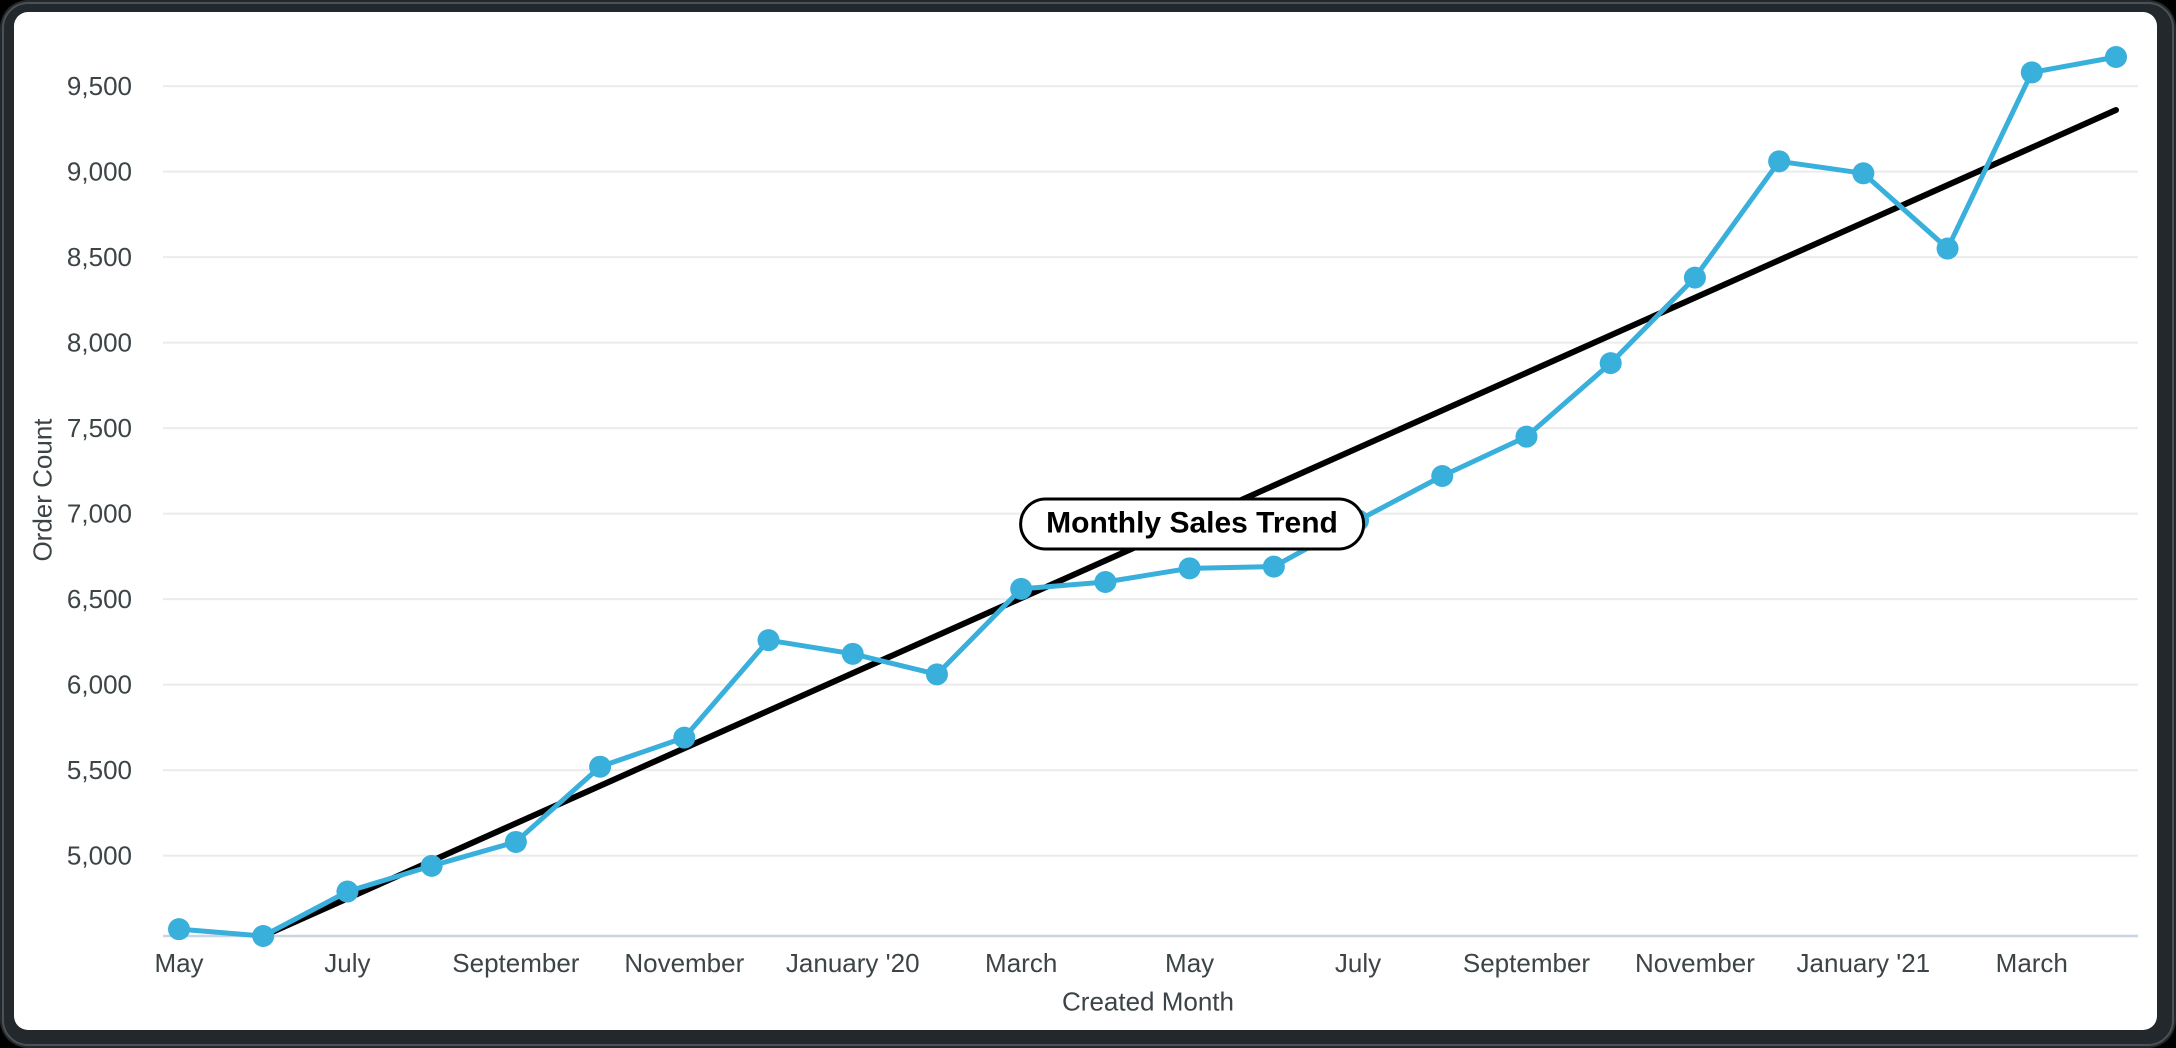 This screenshot has width=2176, height=1048. I want to click on trend-annotation-pill: Monthly Sales Trend, so click(1192, 524).